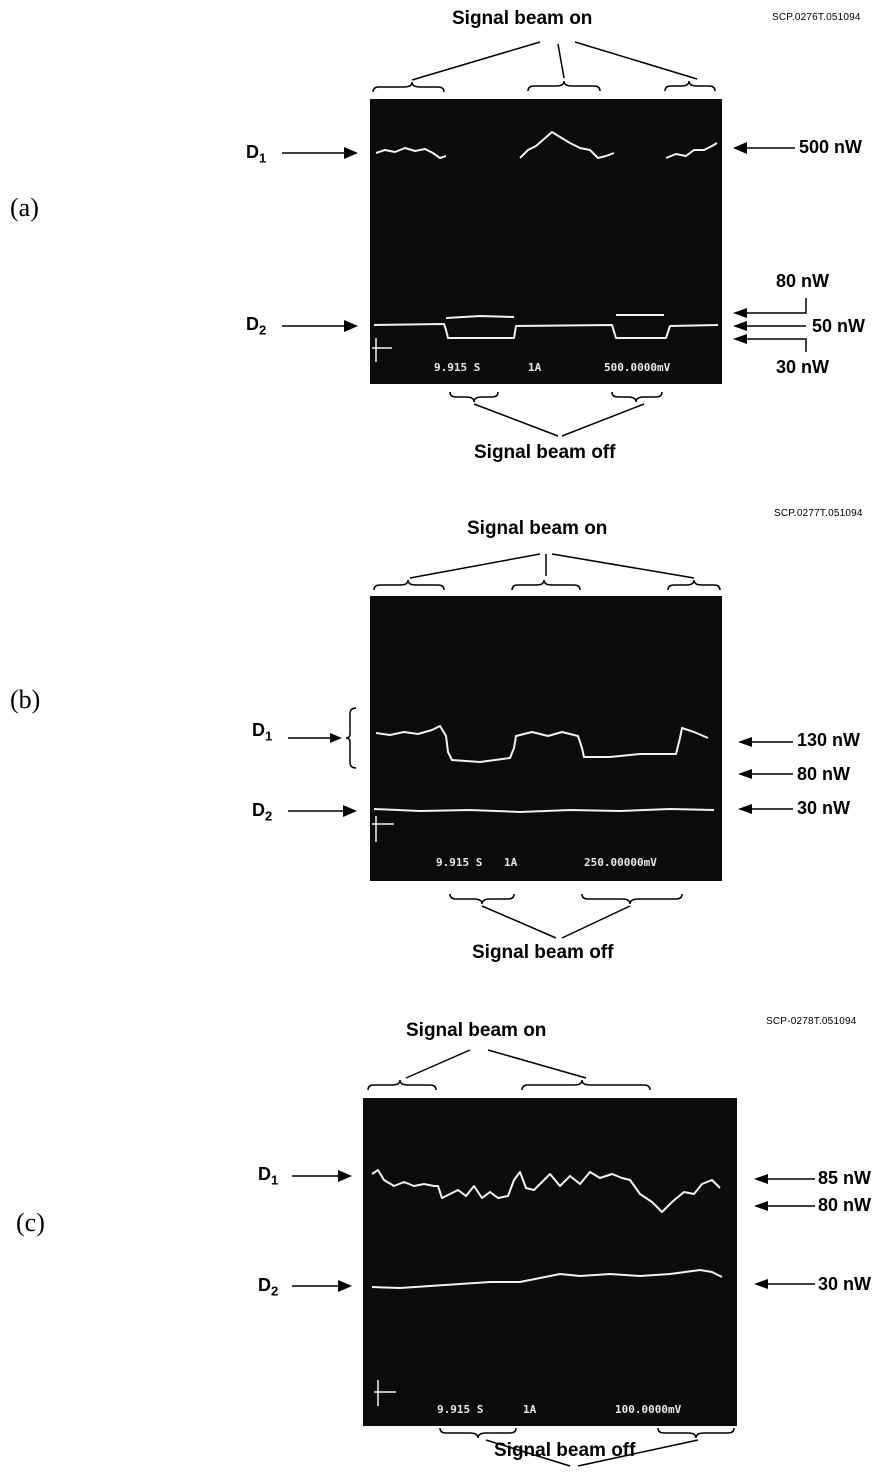 The width and height of the screenshot is (884, 1478). Describe the element at coordinates (831, 147) in the screenshot. I see `power-label-500nw: 500 nW` at that location.